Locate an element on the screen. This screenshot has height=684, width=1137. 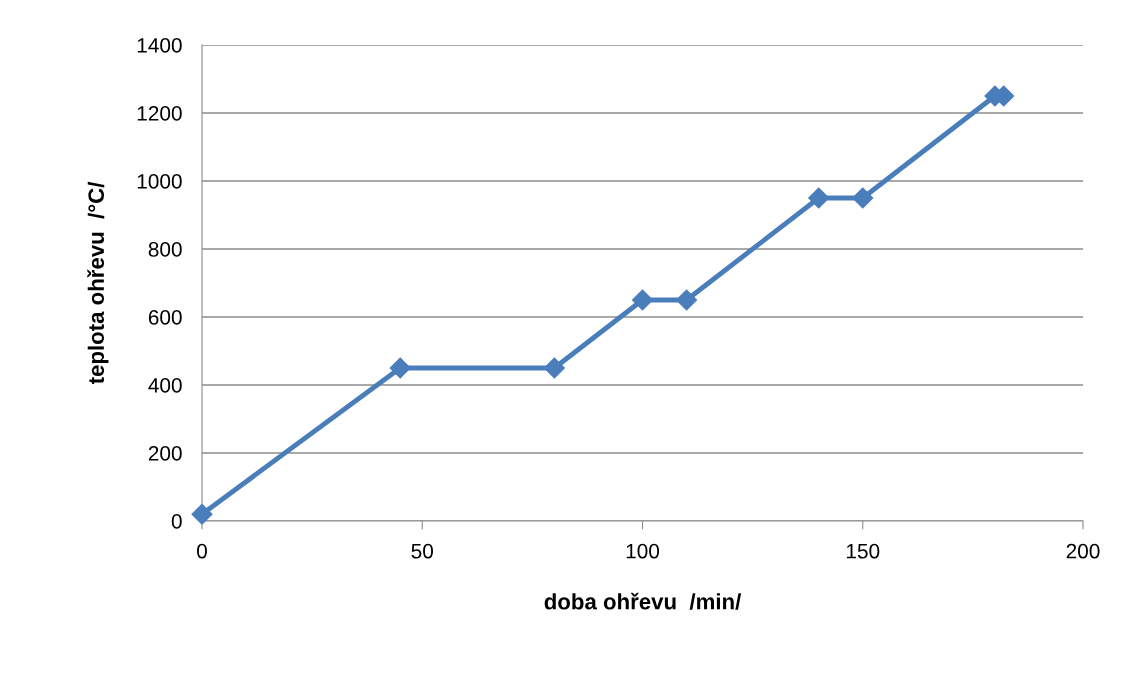
y-tick-label: 1000 is located at coordinates (159, 181).